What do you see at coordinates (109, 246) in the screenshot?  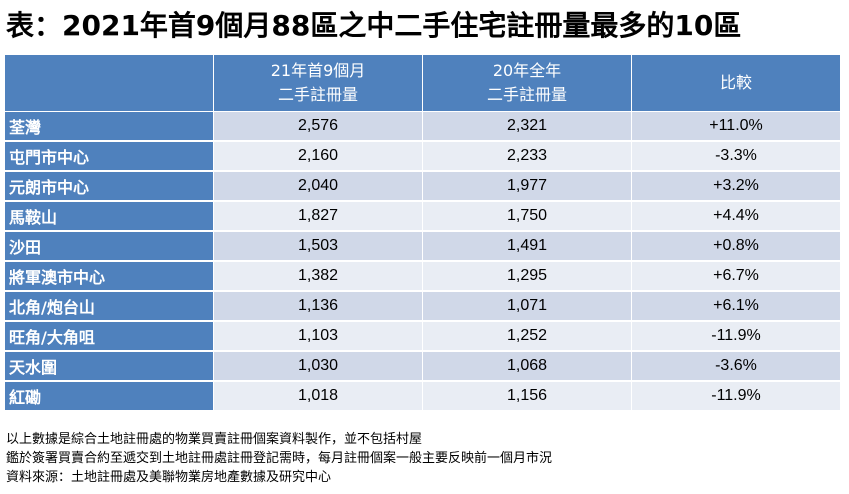 I see `district-cell: 沙田` at bounding box center [109, 246].